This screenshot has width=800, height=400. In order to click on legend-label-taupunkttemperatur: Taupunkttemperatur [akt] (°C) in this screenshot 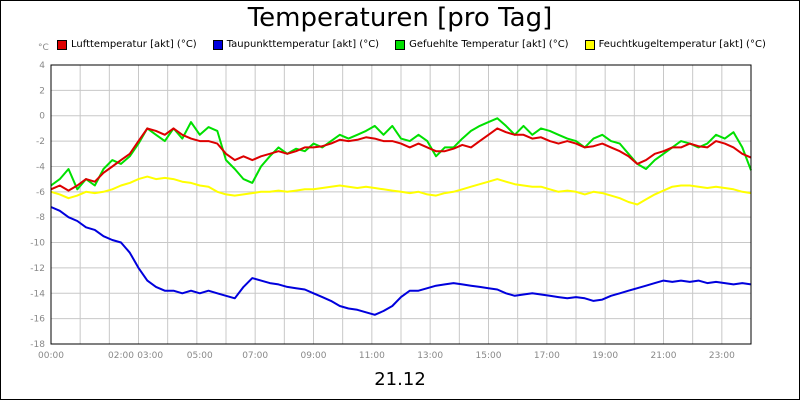, I will do `click(303, 44)`.